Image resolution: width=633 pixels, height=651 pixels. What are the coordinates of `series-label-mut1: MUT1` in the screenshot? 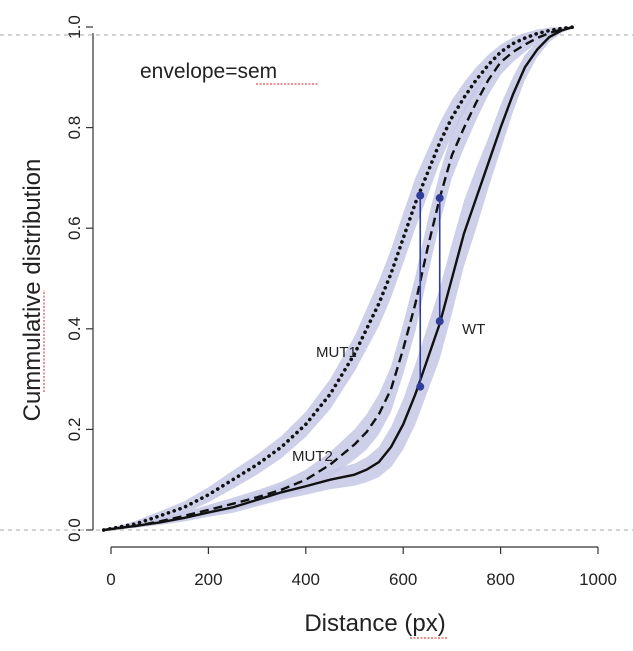 It's located at (336, 352).